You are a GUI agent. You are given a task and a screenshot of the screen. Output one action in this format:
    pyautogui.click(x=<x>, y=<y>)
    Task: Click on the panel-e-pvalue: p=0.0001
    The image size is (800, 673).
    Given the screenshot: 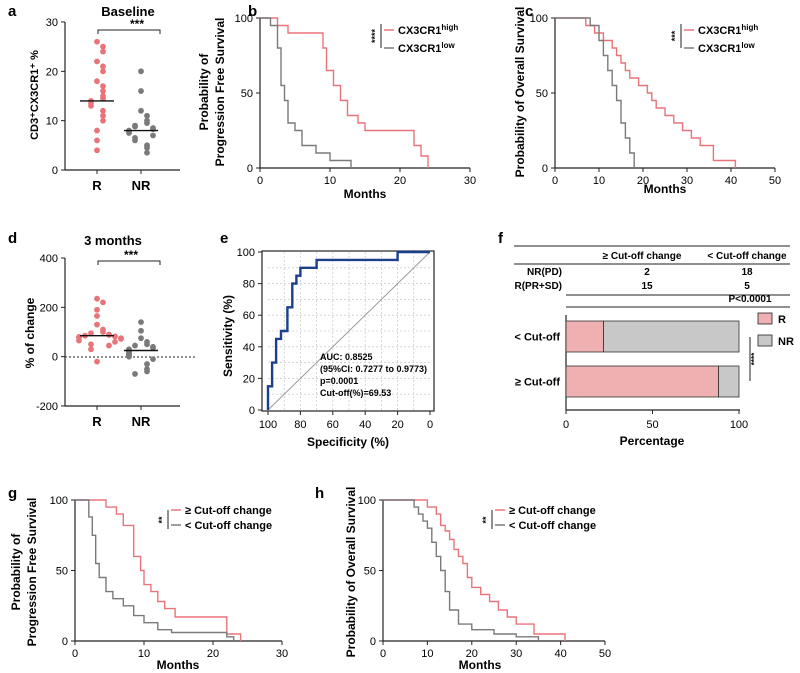 What is the action you would take?
    pyautogui.click(x=339, y=381)
    